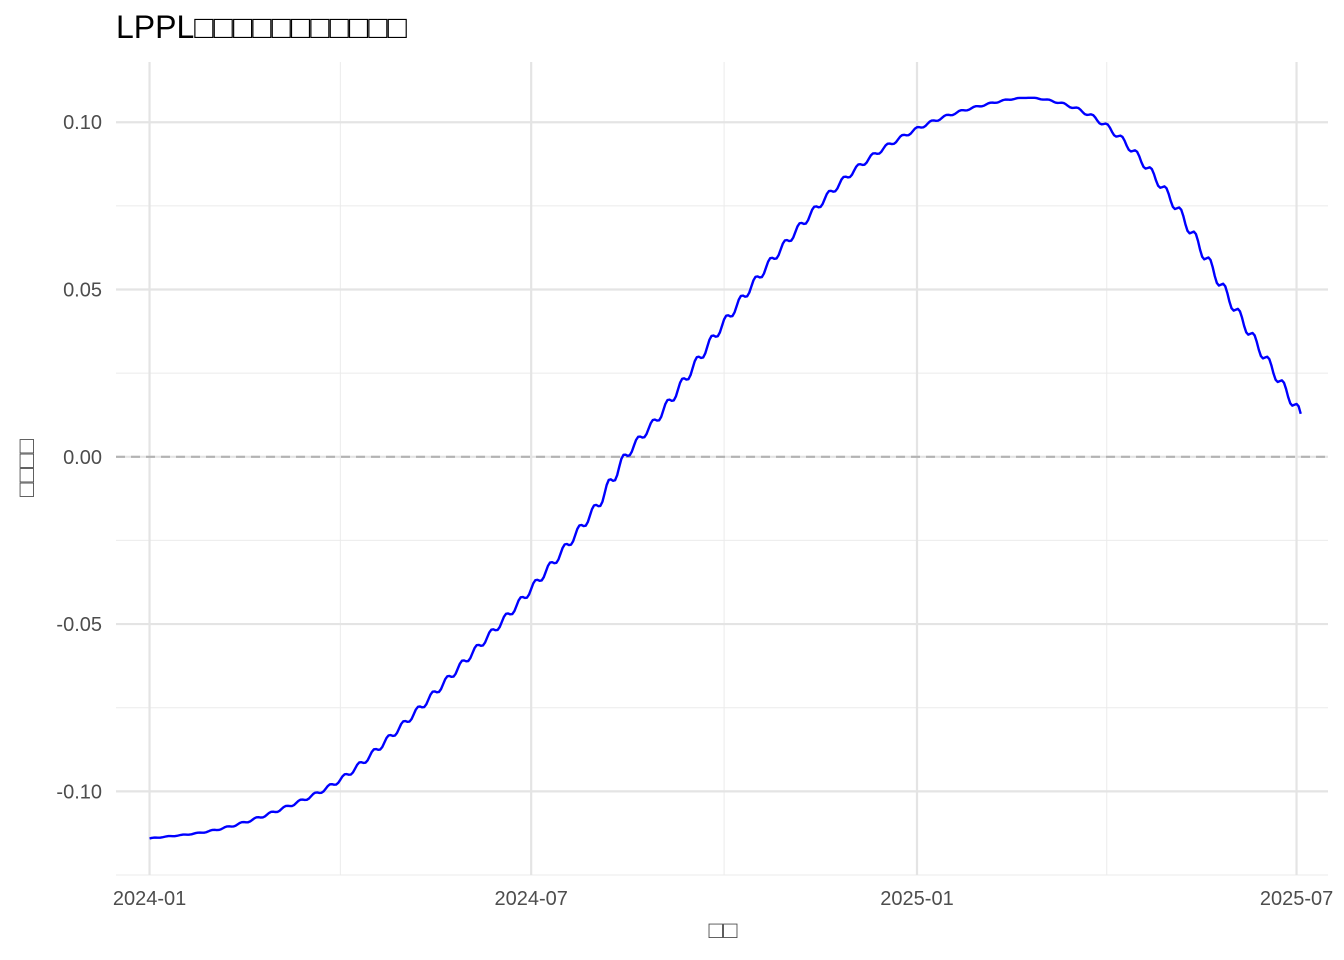  Describe the element at coordinates (1296, 899) in the screenshot. I see `x-tick-label: 2025-07` at that location.